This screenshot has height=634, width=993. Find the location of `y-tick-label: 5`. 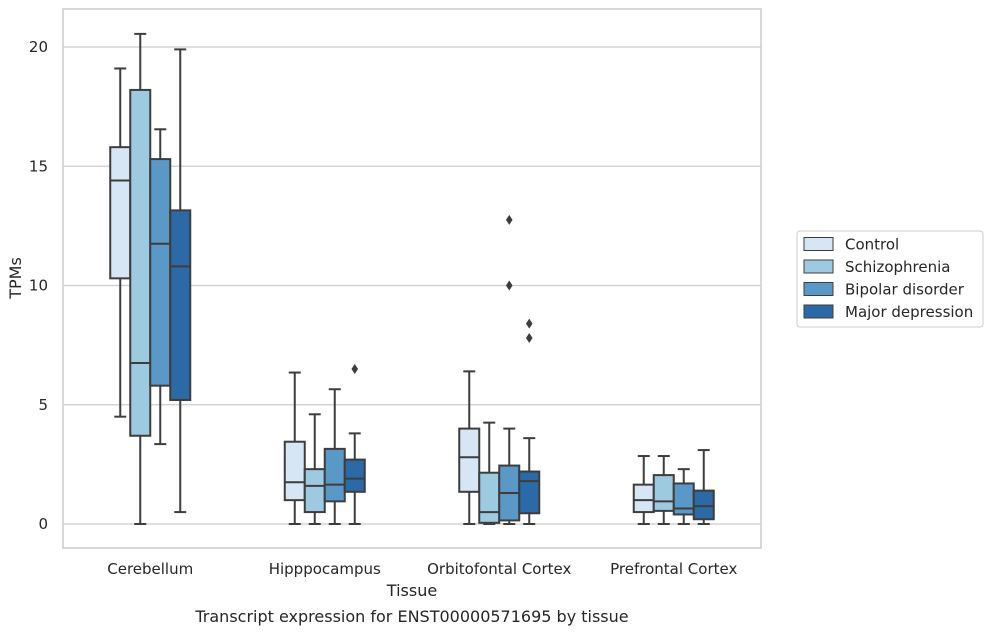

y-tick-label: 5 is located at coordinates (43, 405).